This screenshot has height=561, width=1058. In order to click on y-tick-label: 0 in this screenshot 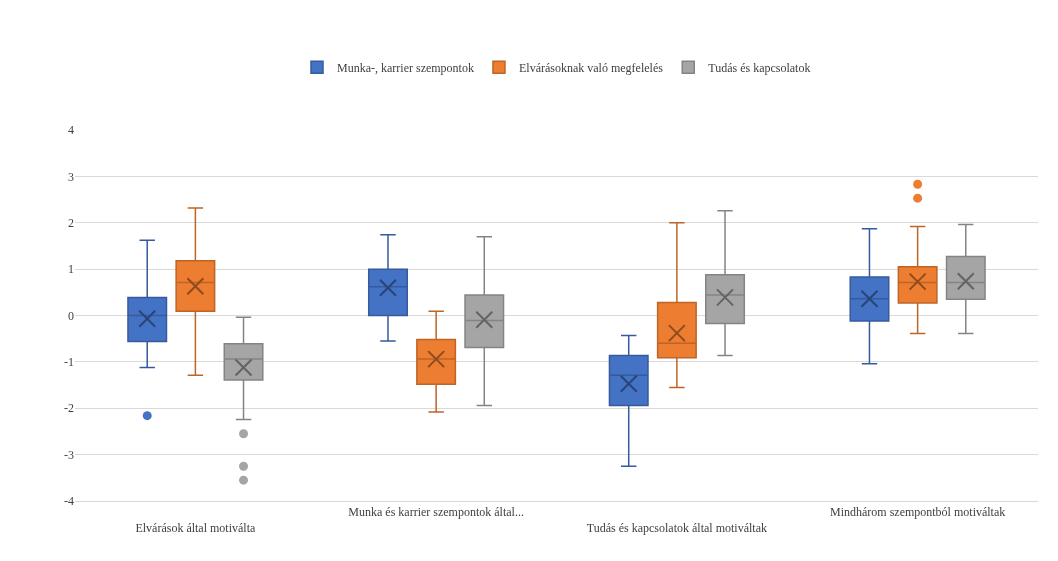, I will do `click(71, 315)`.